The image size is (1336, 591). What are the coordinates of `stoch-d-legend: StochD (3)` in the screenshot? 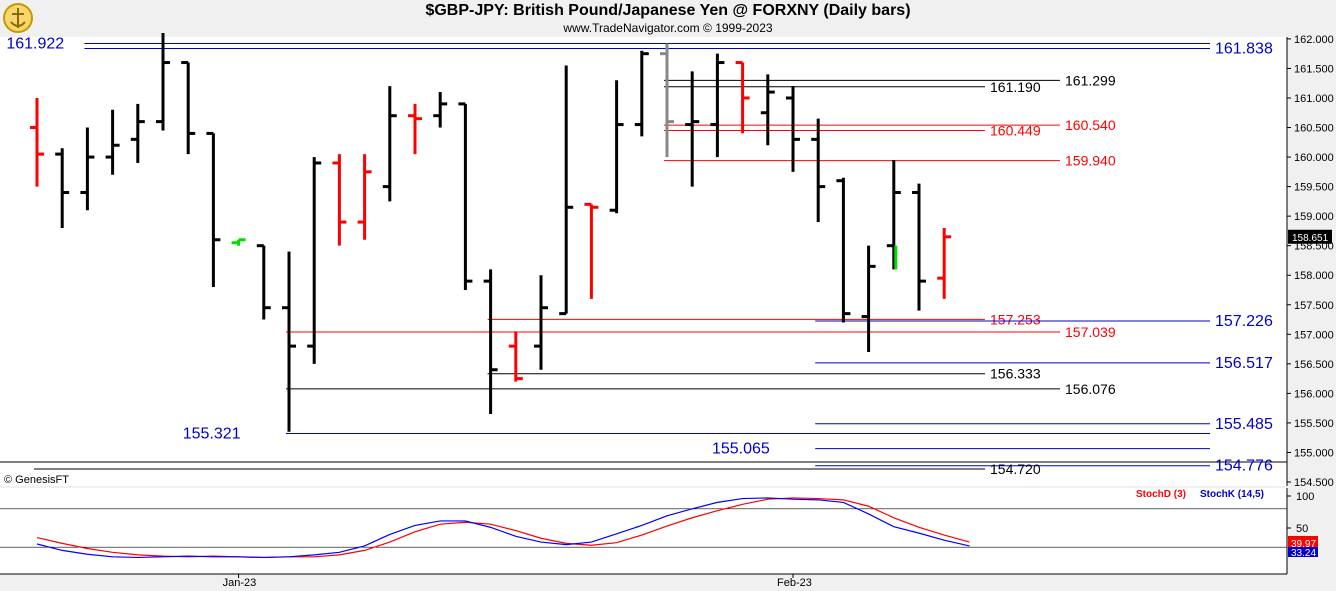 It's located at (1161, 494).